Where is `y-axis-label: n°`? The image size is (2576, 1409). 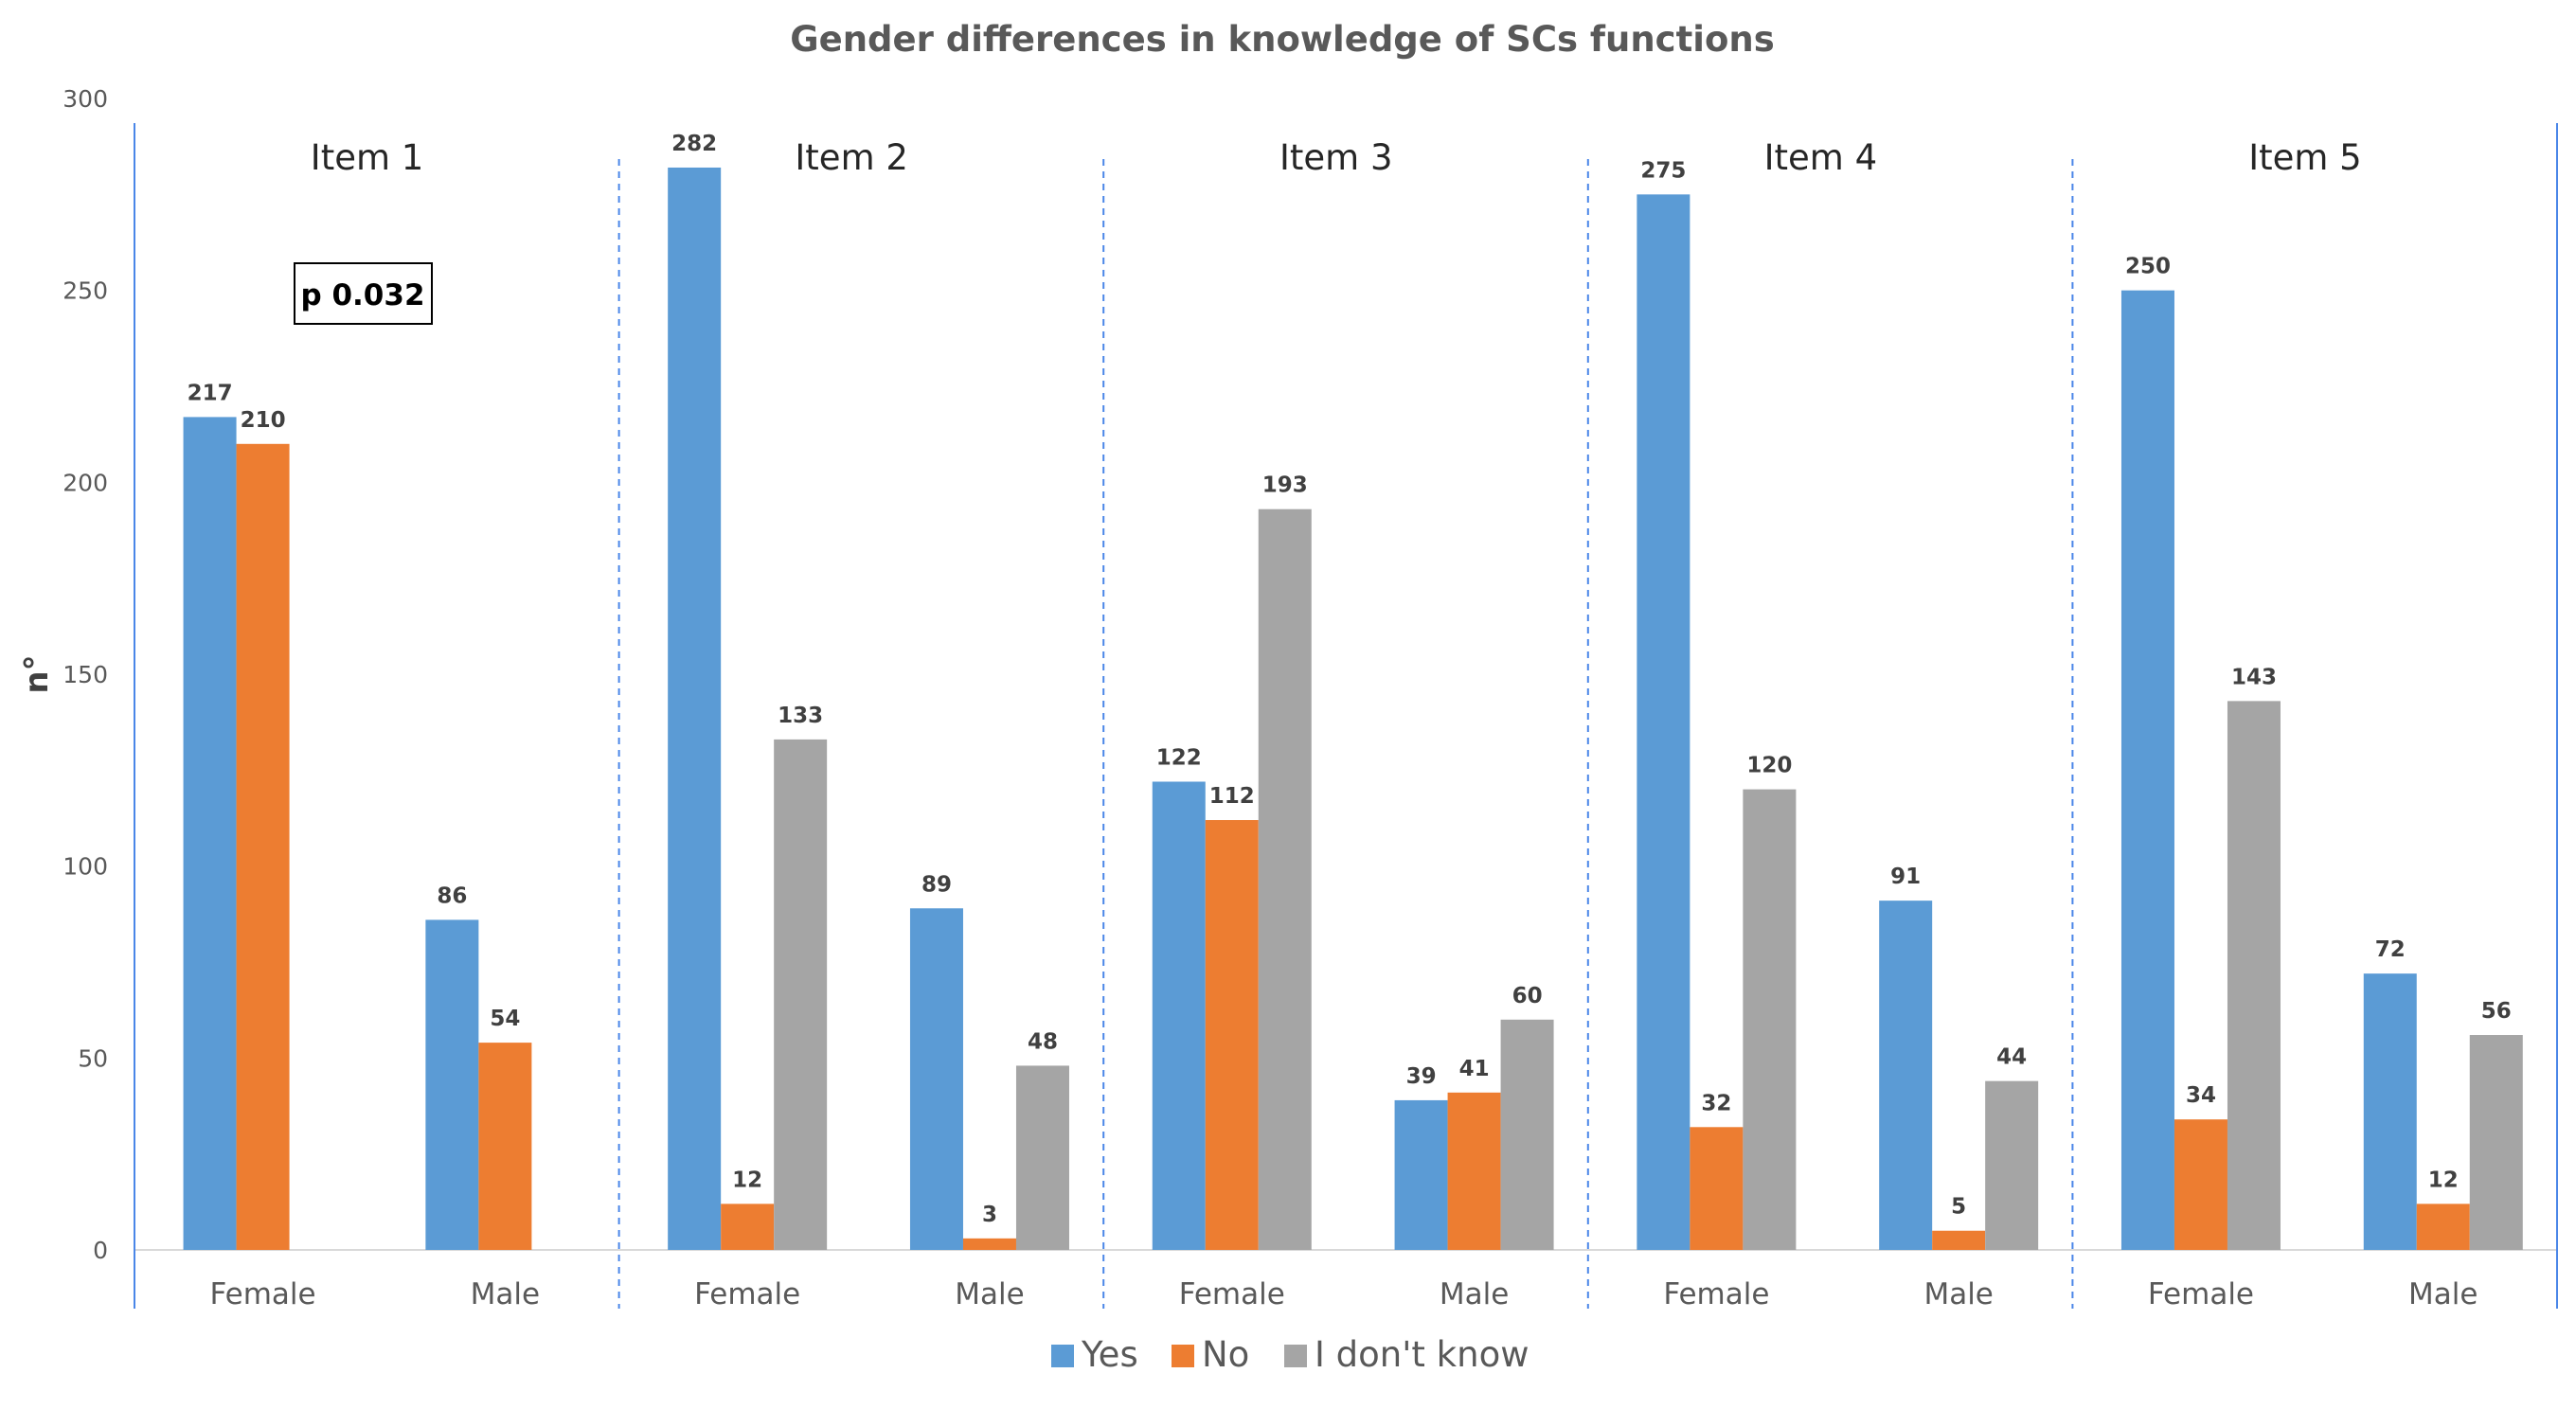
y-axis-label: n° is located at coordinates (37, 673).